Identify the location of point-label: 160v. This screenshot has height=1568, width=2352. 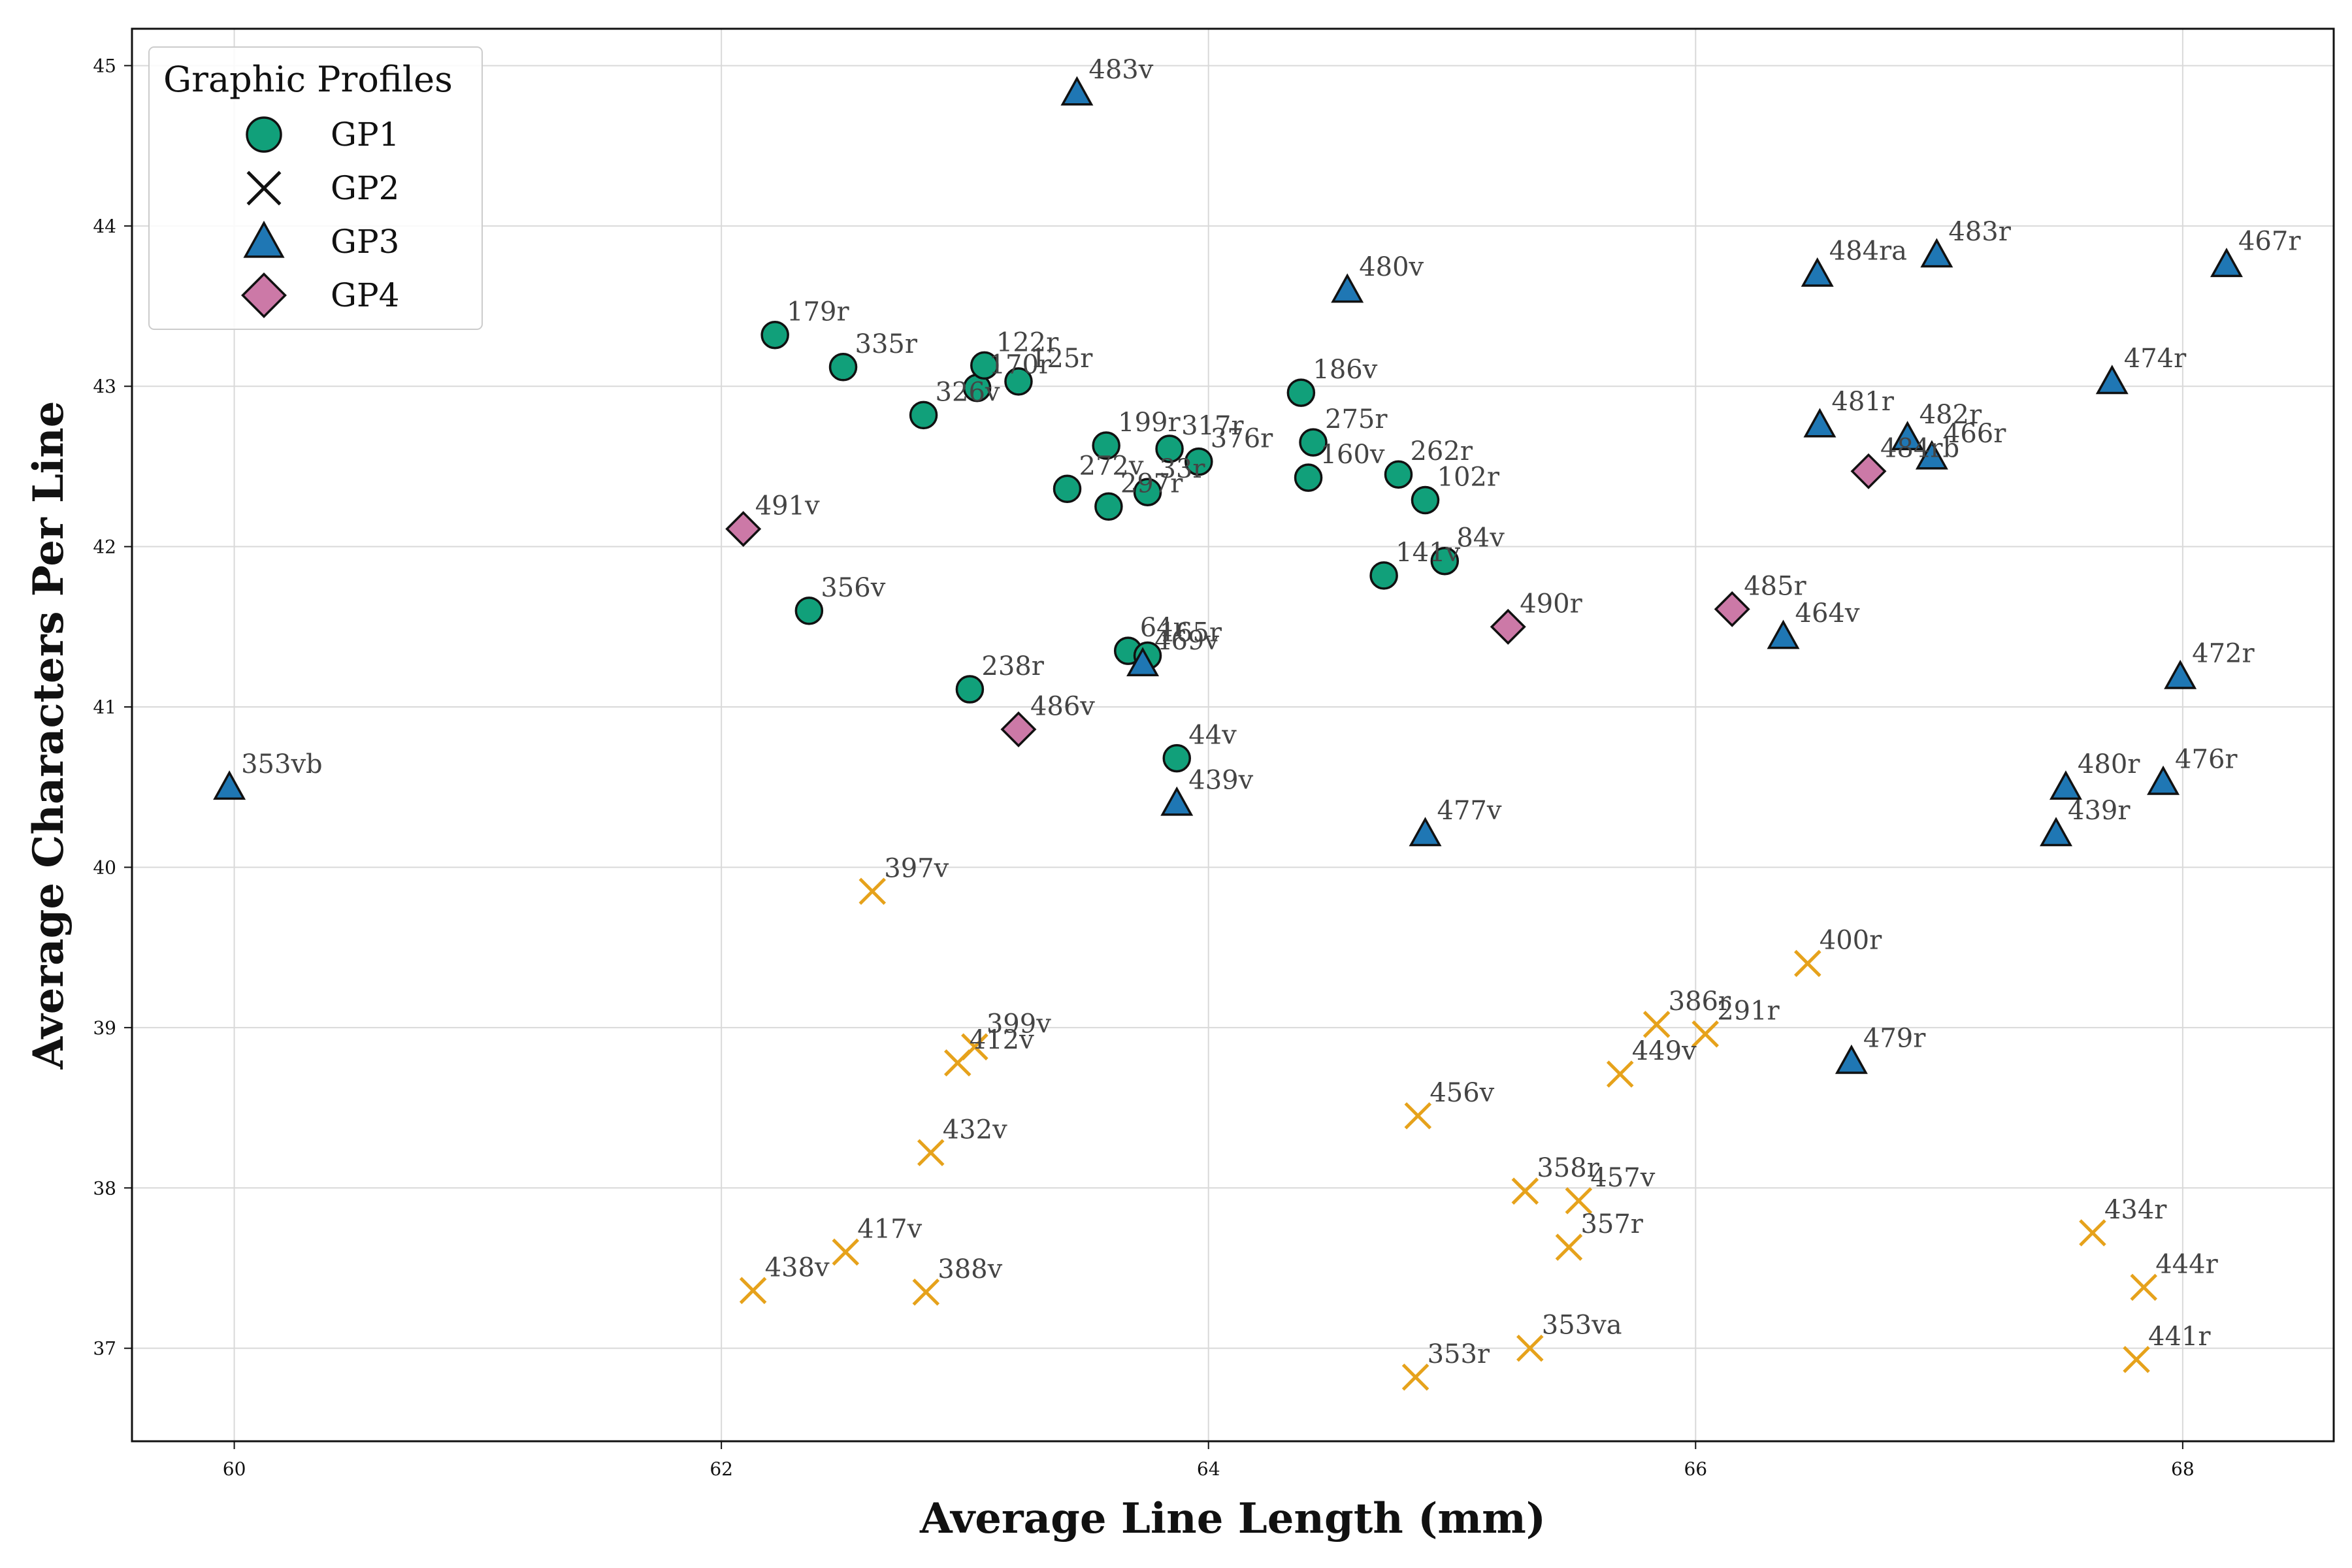
(1352, 455).